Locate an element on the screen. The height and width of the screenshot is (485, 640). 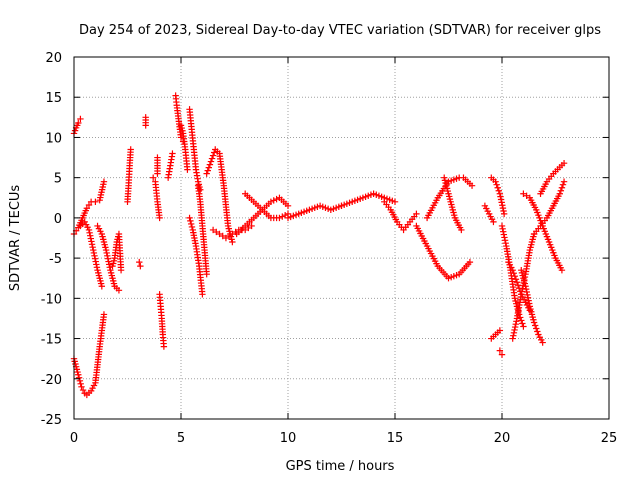
x-axis-label: GPS time / hours is located at coordinates (340, 466).